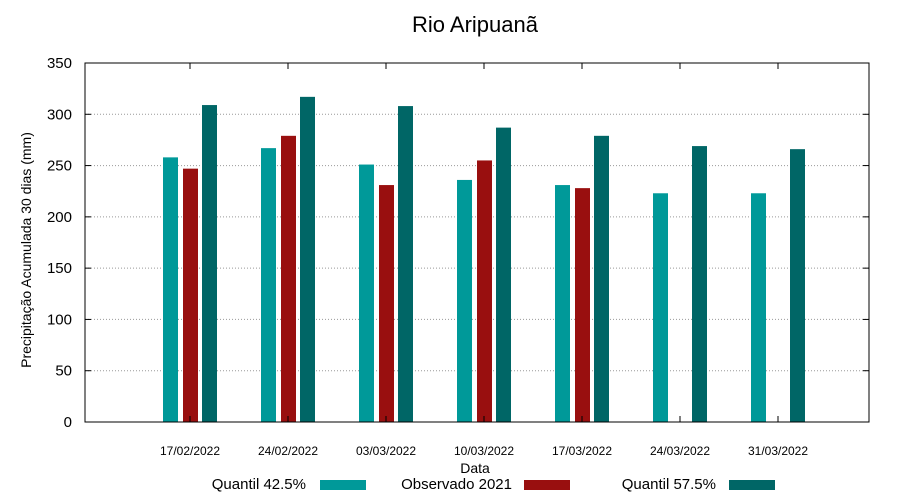  What do you see at coordinates (68, 422) in the screenshot?
I see `y-tick-label: 0` at bounding box center [68, 422].